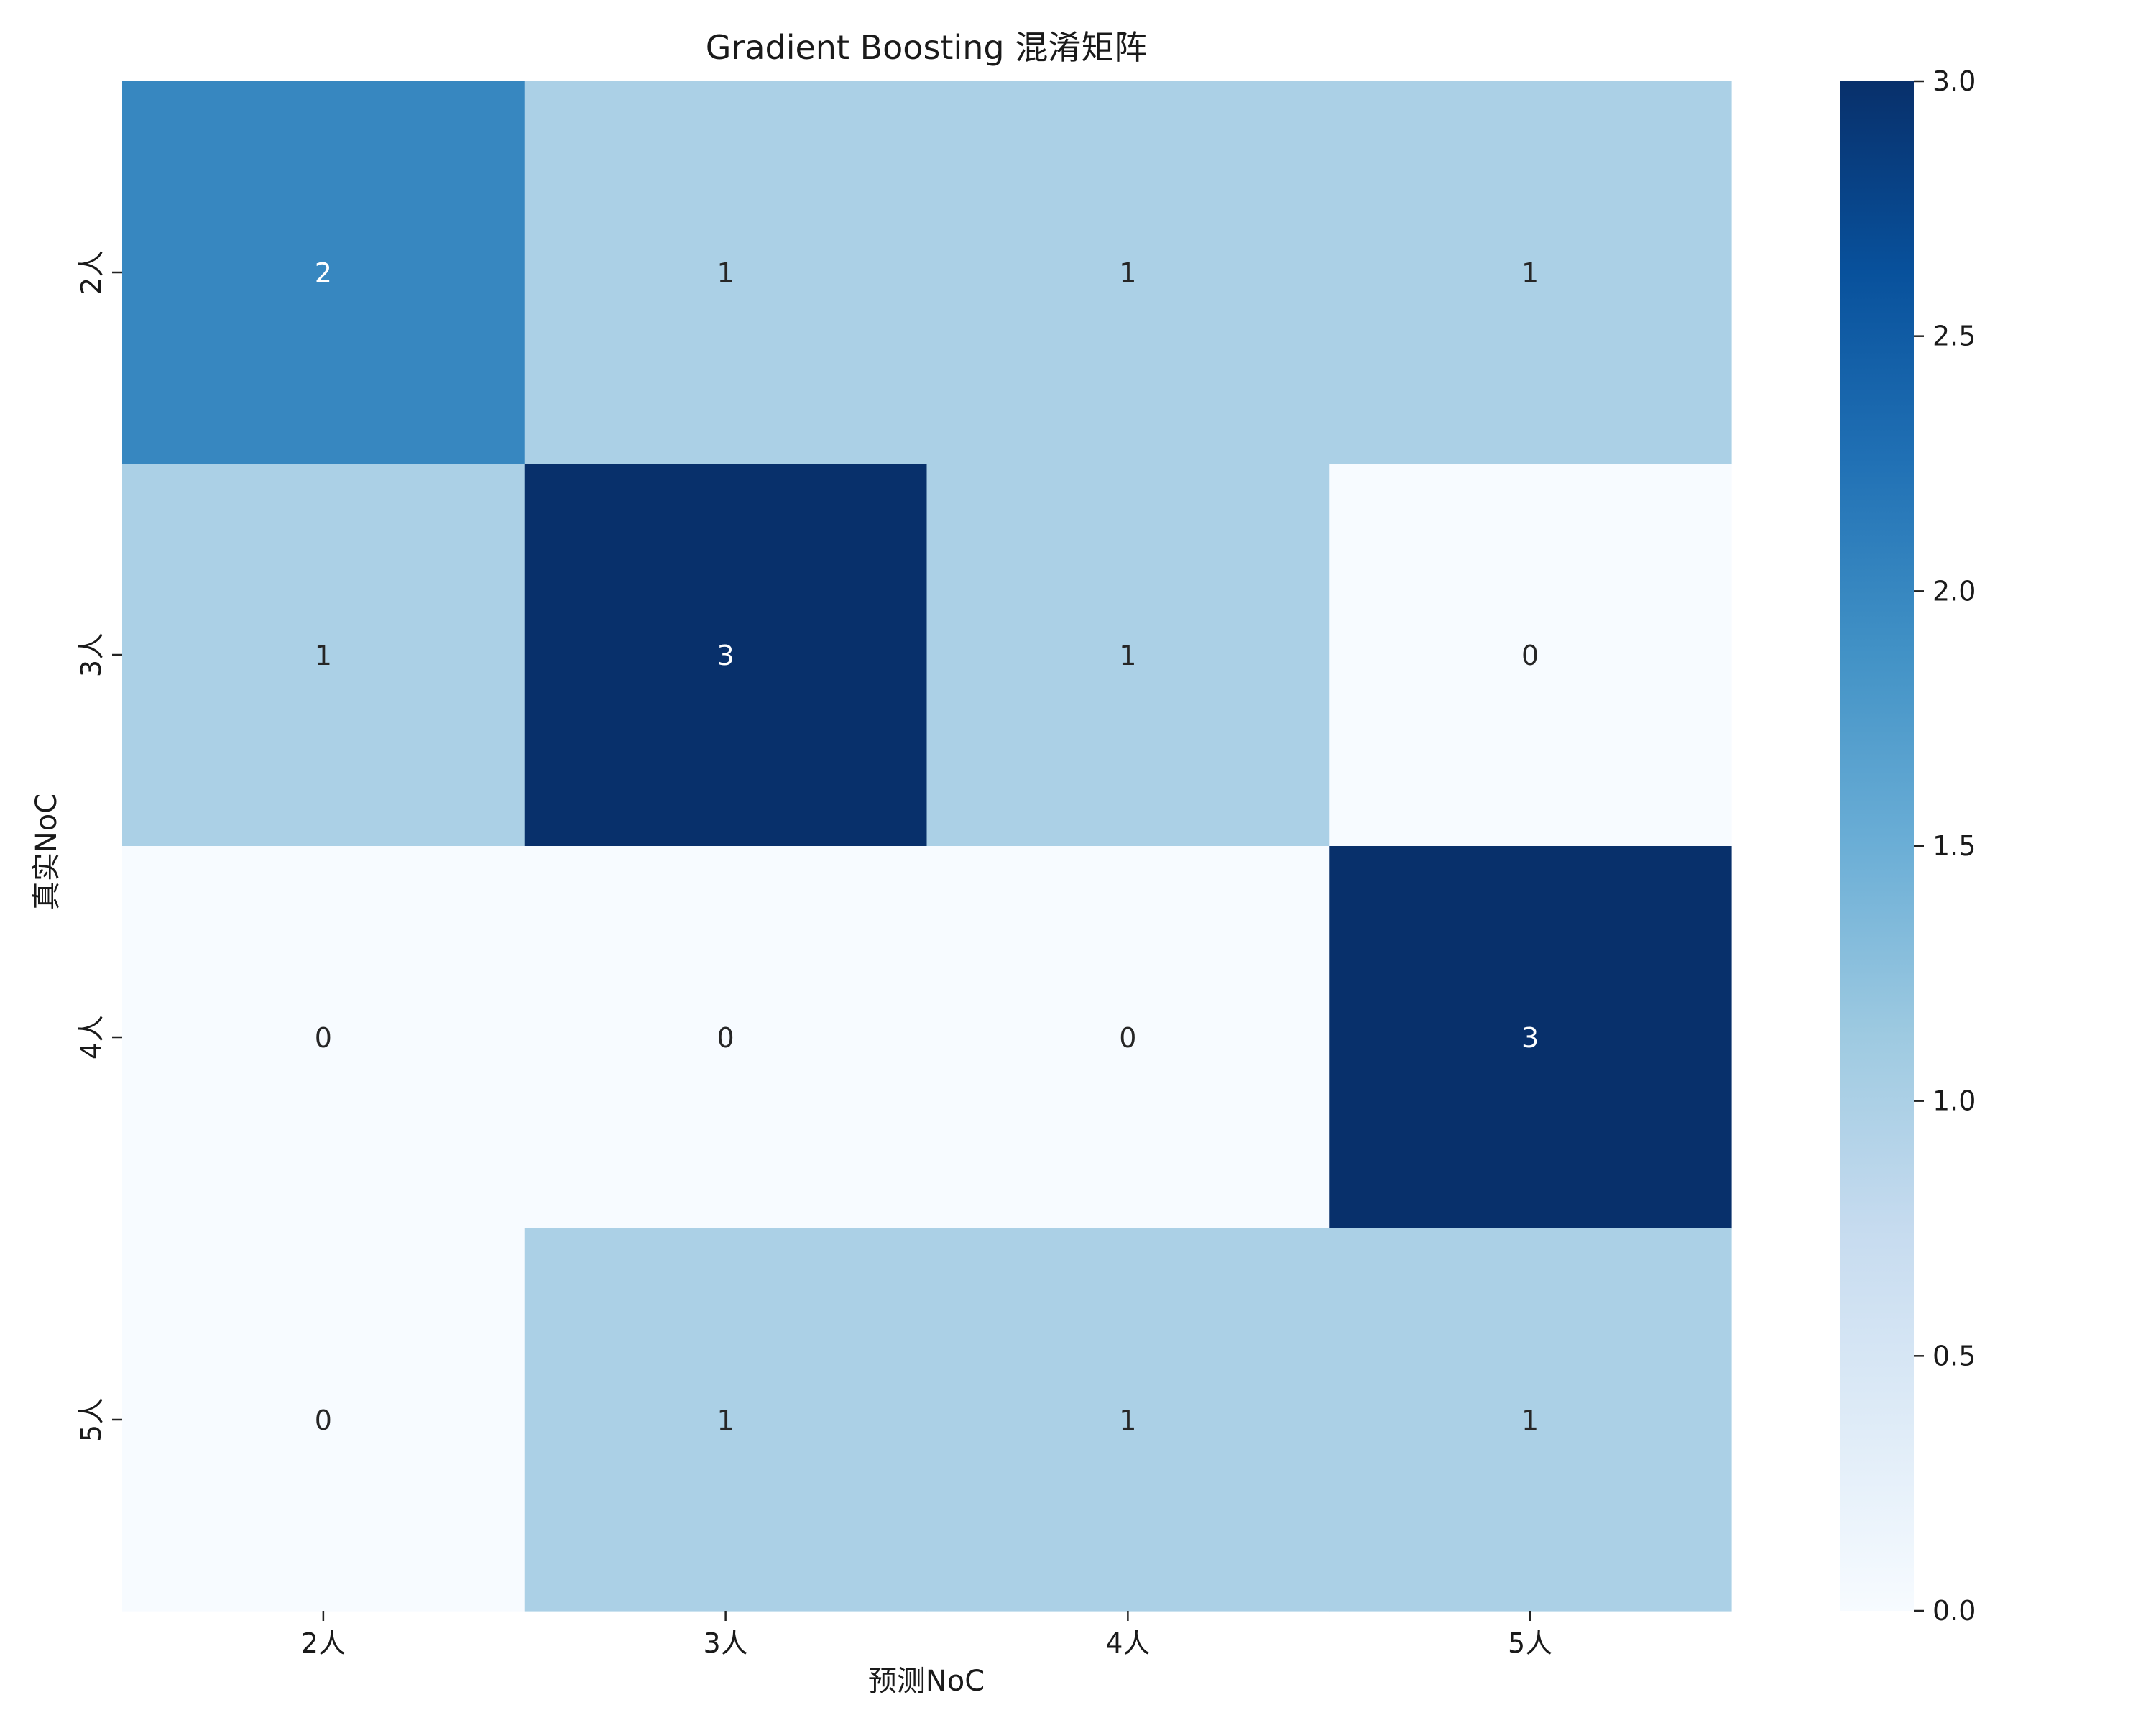 The image size is (2156, 1728). I want to click on y-tick-label: 4人, so click(91, 1037).